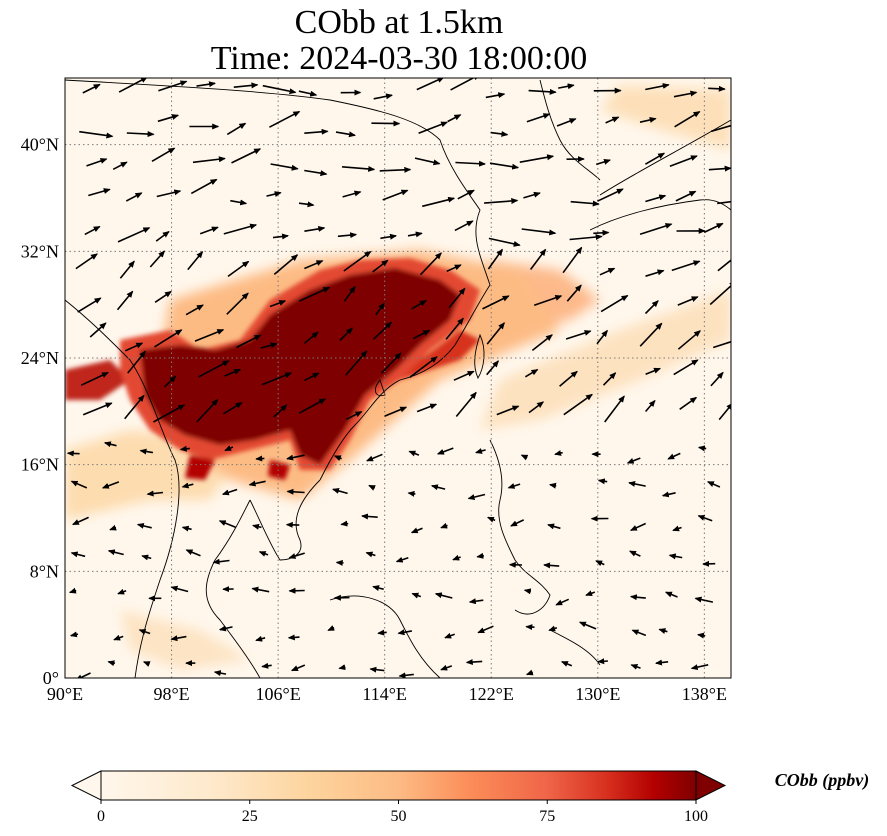  What do you see at coordinates (233, 588) in the screenshot?
I see `peninsula-coastline` at bounding box center [233, 588].